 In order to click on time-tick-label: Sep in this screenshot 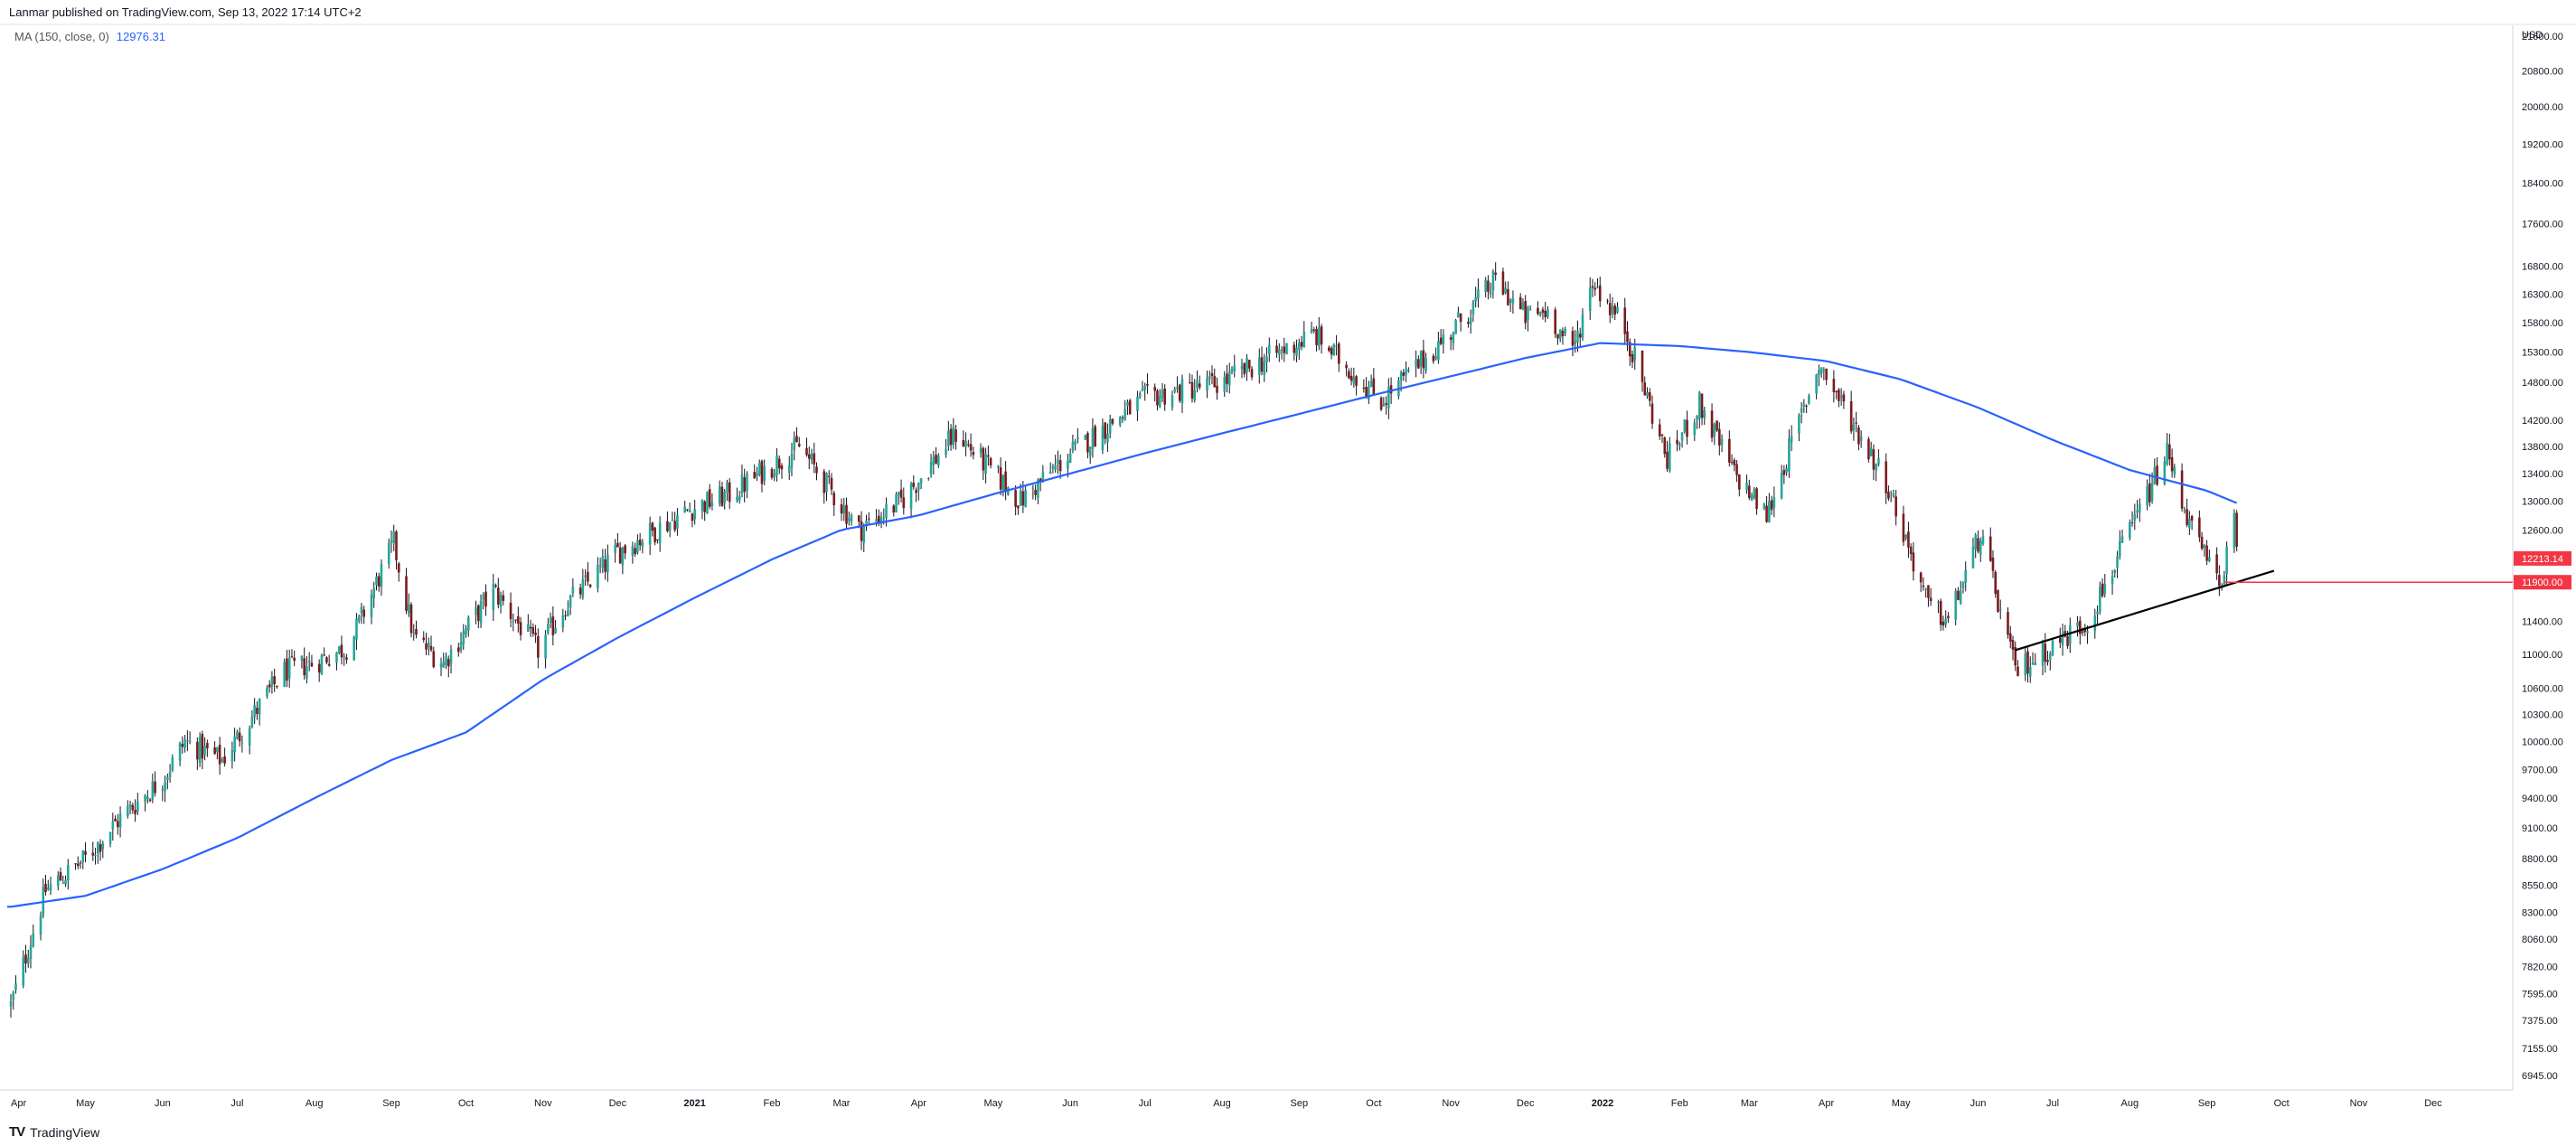, I will do `click(2207, 1103)`.